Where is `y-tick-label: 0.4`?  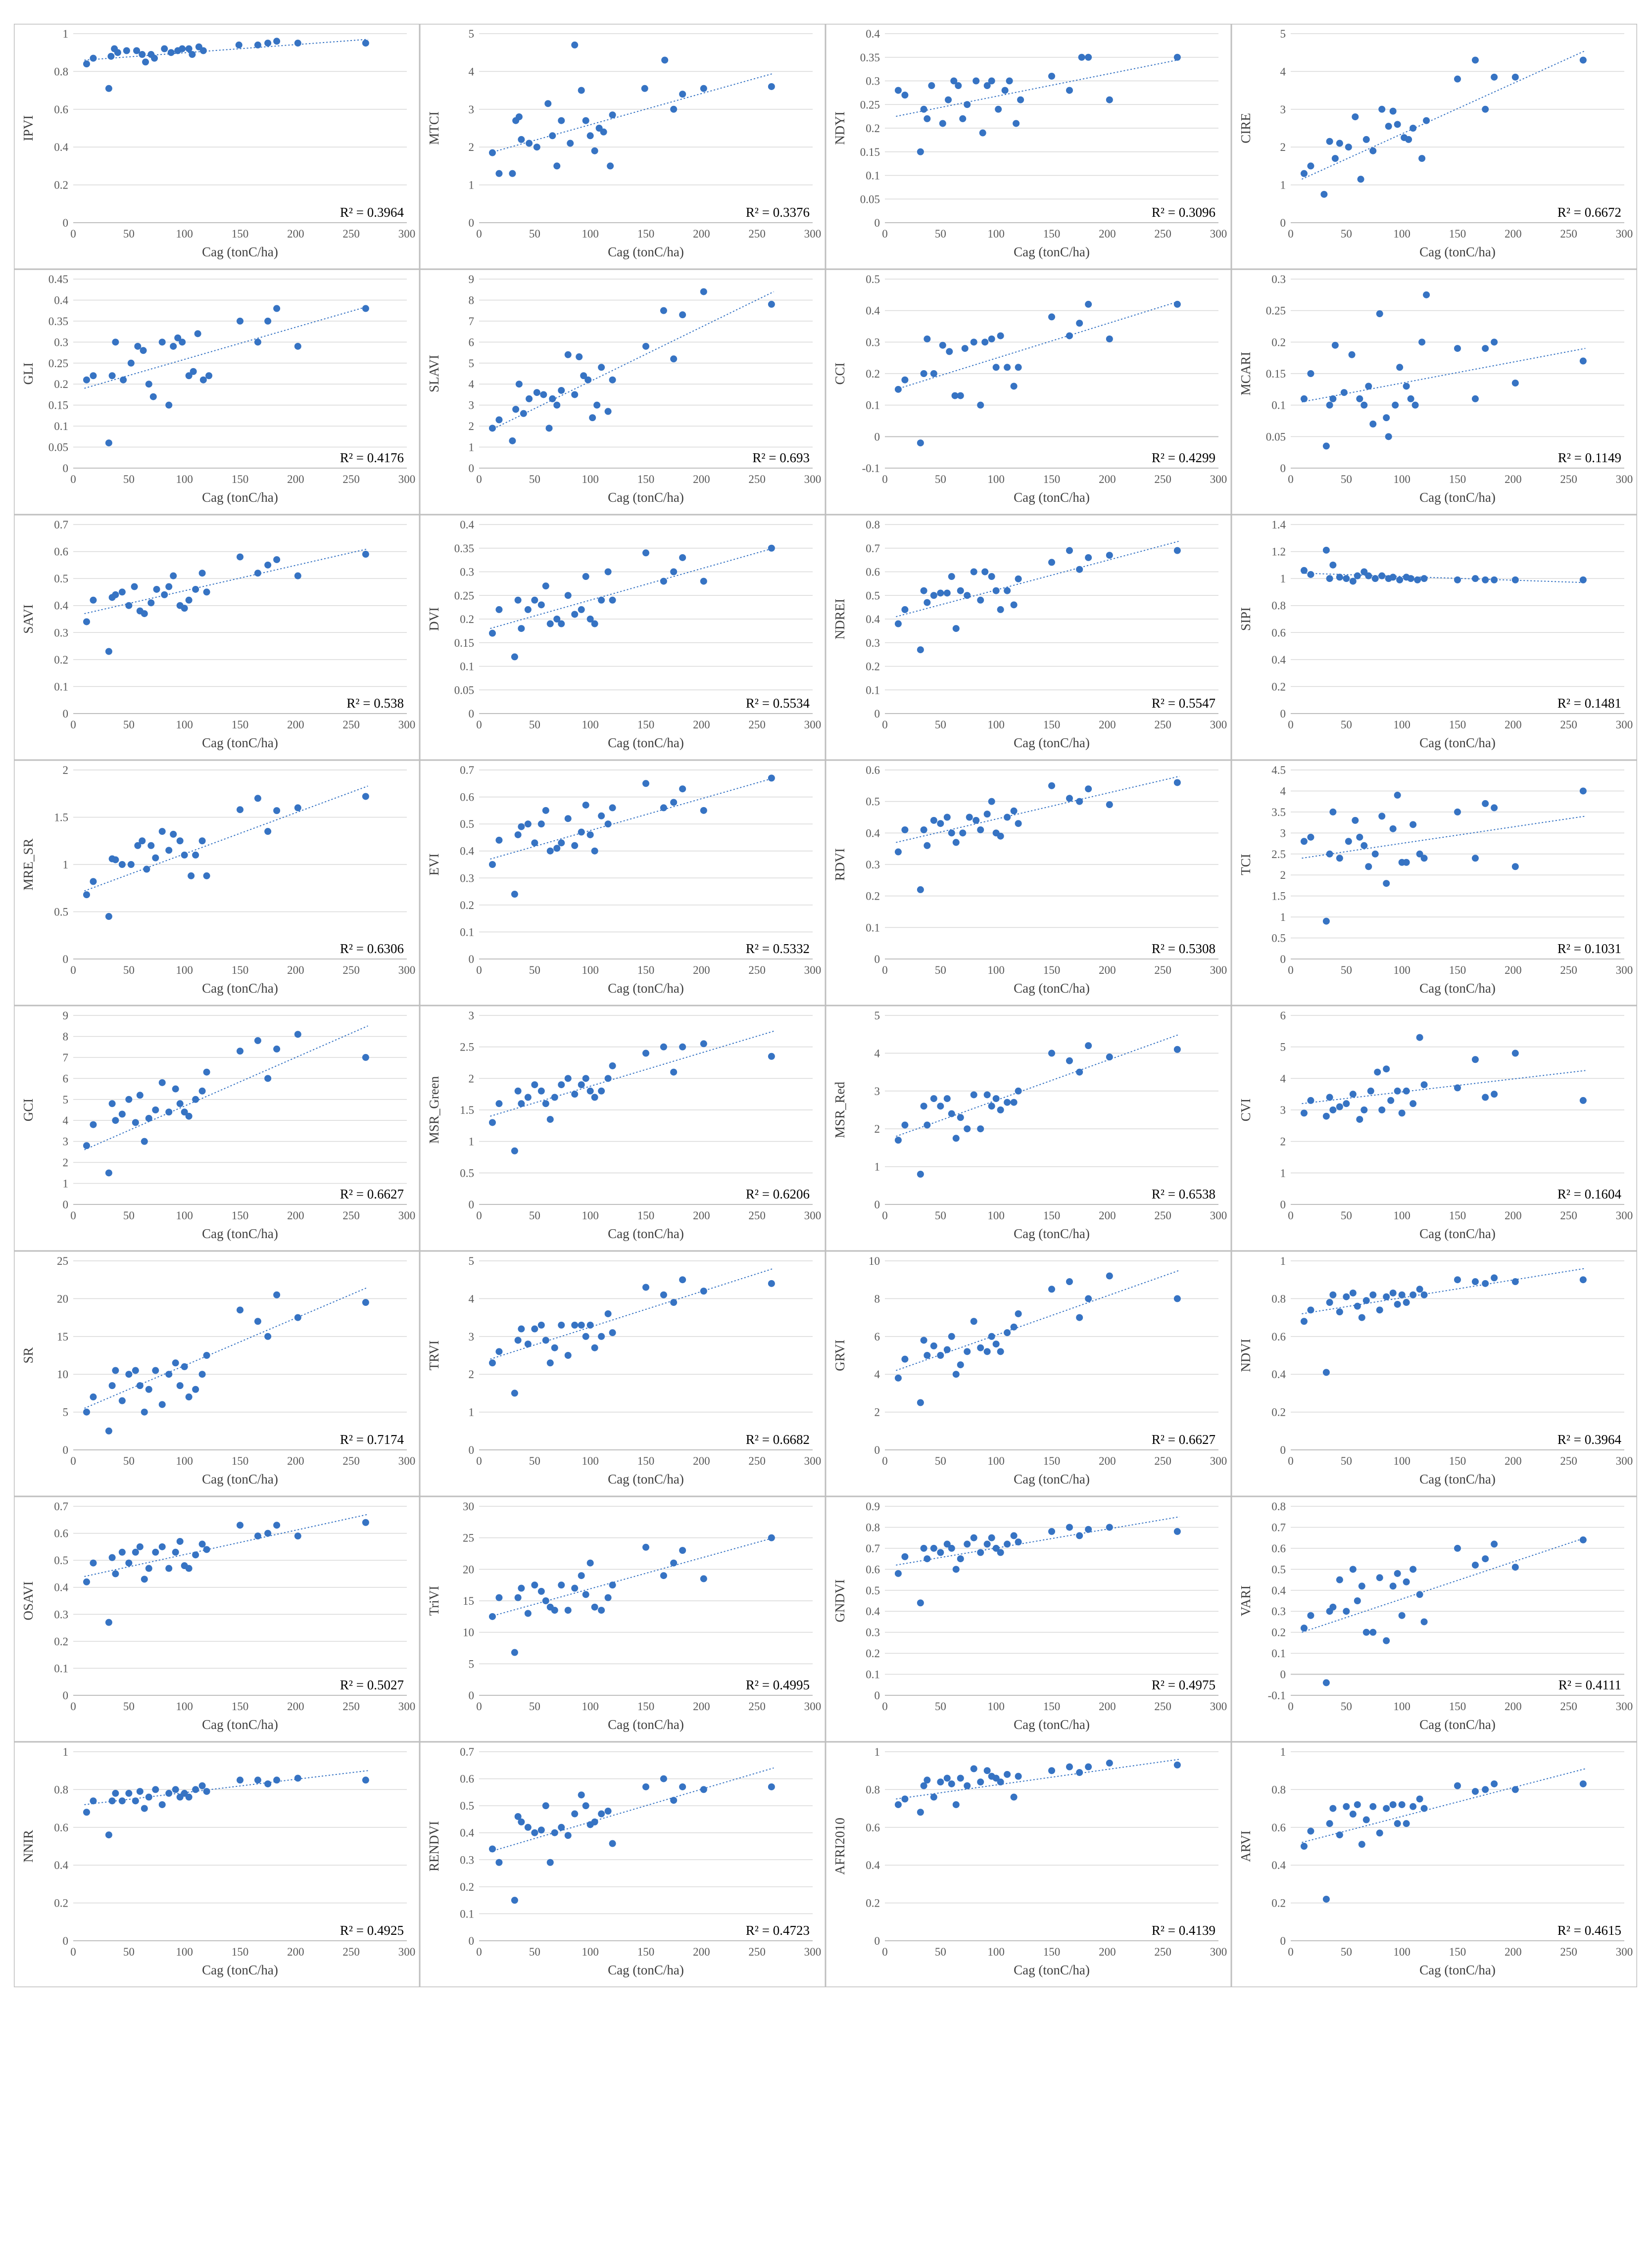
y-tick-label: 0.4 is located at coordinates (61, 1865).